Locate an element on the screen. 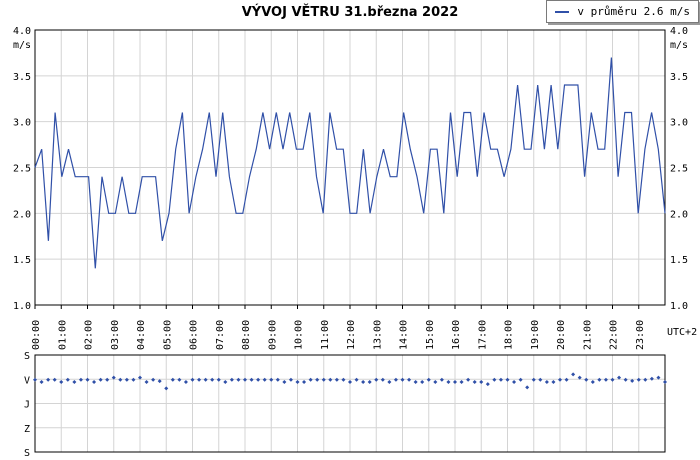 The height and width of the screenshot is (460, 700). y-tick-label-right: 4.0 is located at coordinates (679, 31).